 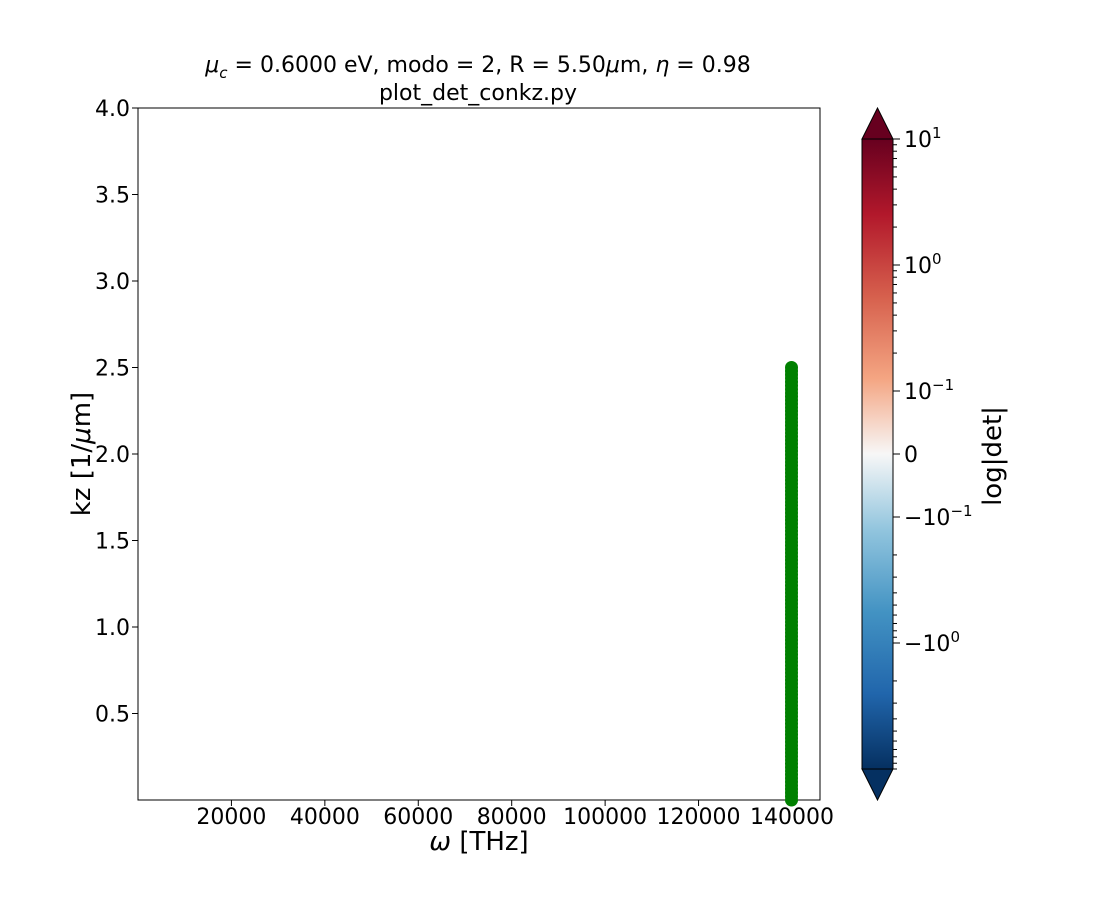 What do you see at coordinates (637, 65) in the screenshot?
I see `title-rest2: m,` at bounding box center [637, 65].